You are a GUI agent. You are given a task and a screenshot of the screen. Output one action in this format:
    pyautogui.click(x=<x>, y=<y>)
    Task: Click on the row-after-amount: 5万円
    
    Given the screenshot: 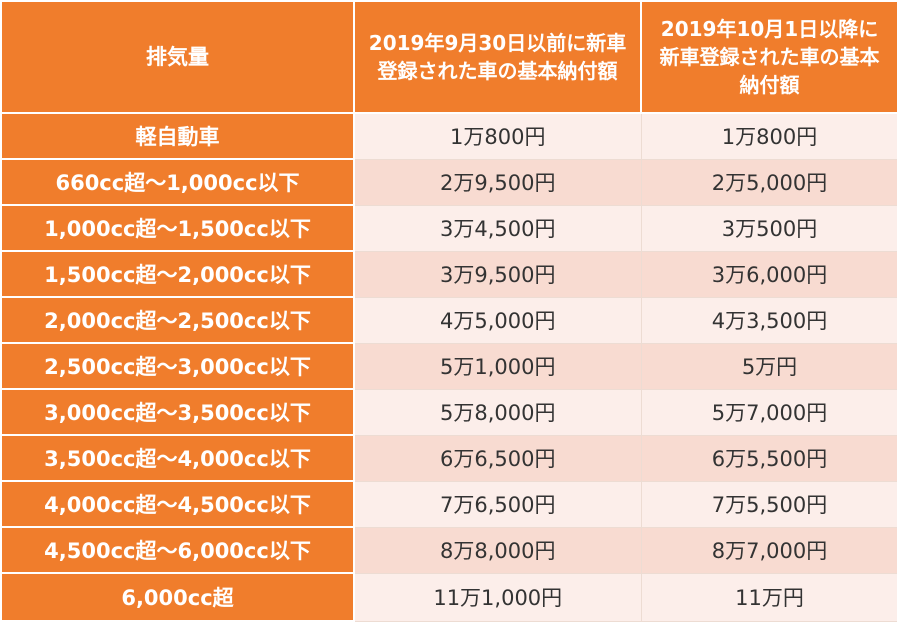 What is the action you would take?
    pyautogui.click(x=768, y=366)
    